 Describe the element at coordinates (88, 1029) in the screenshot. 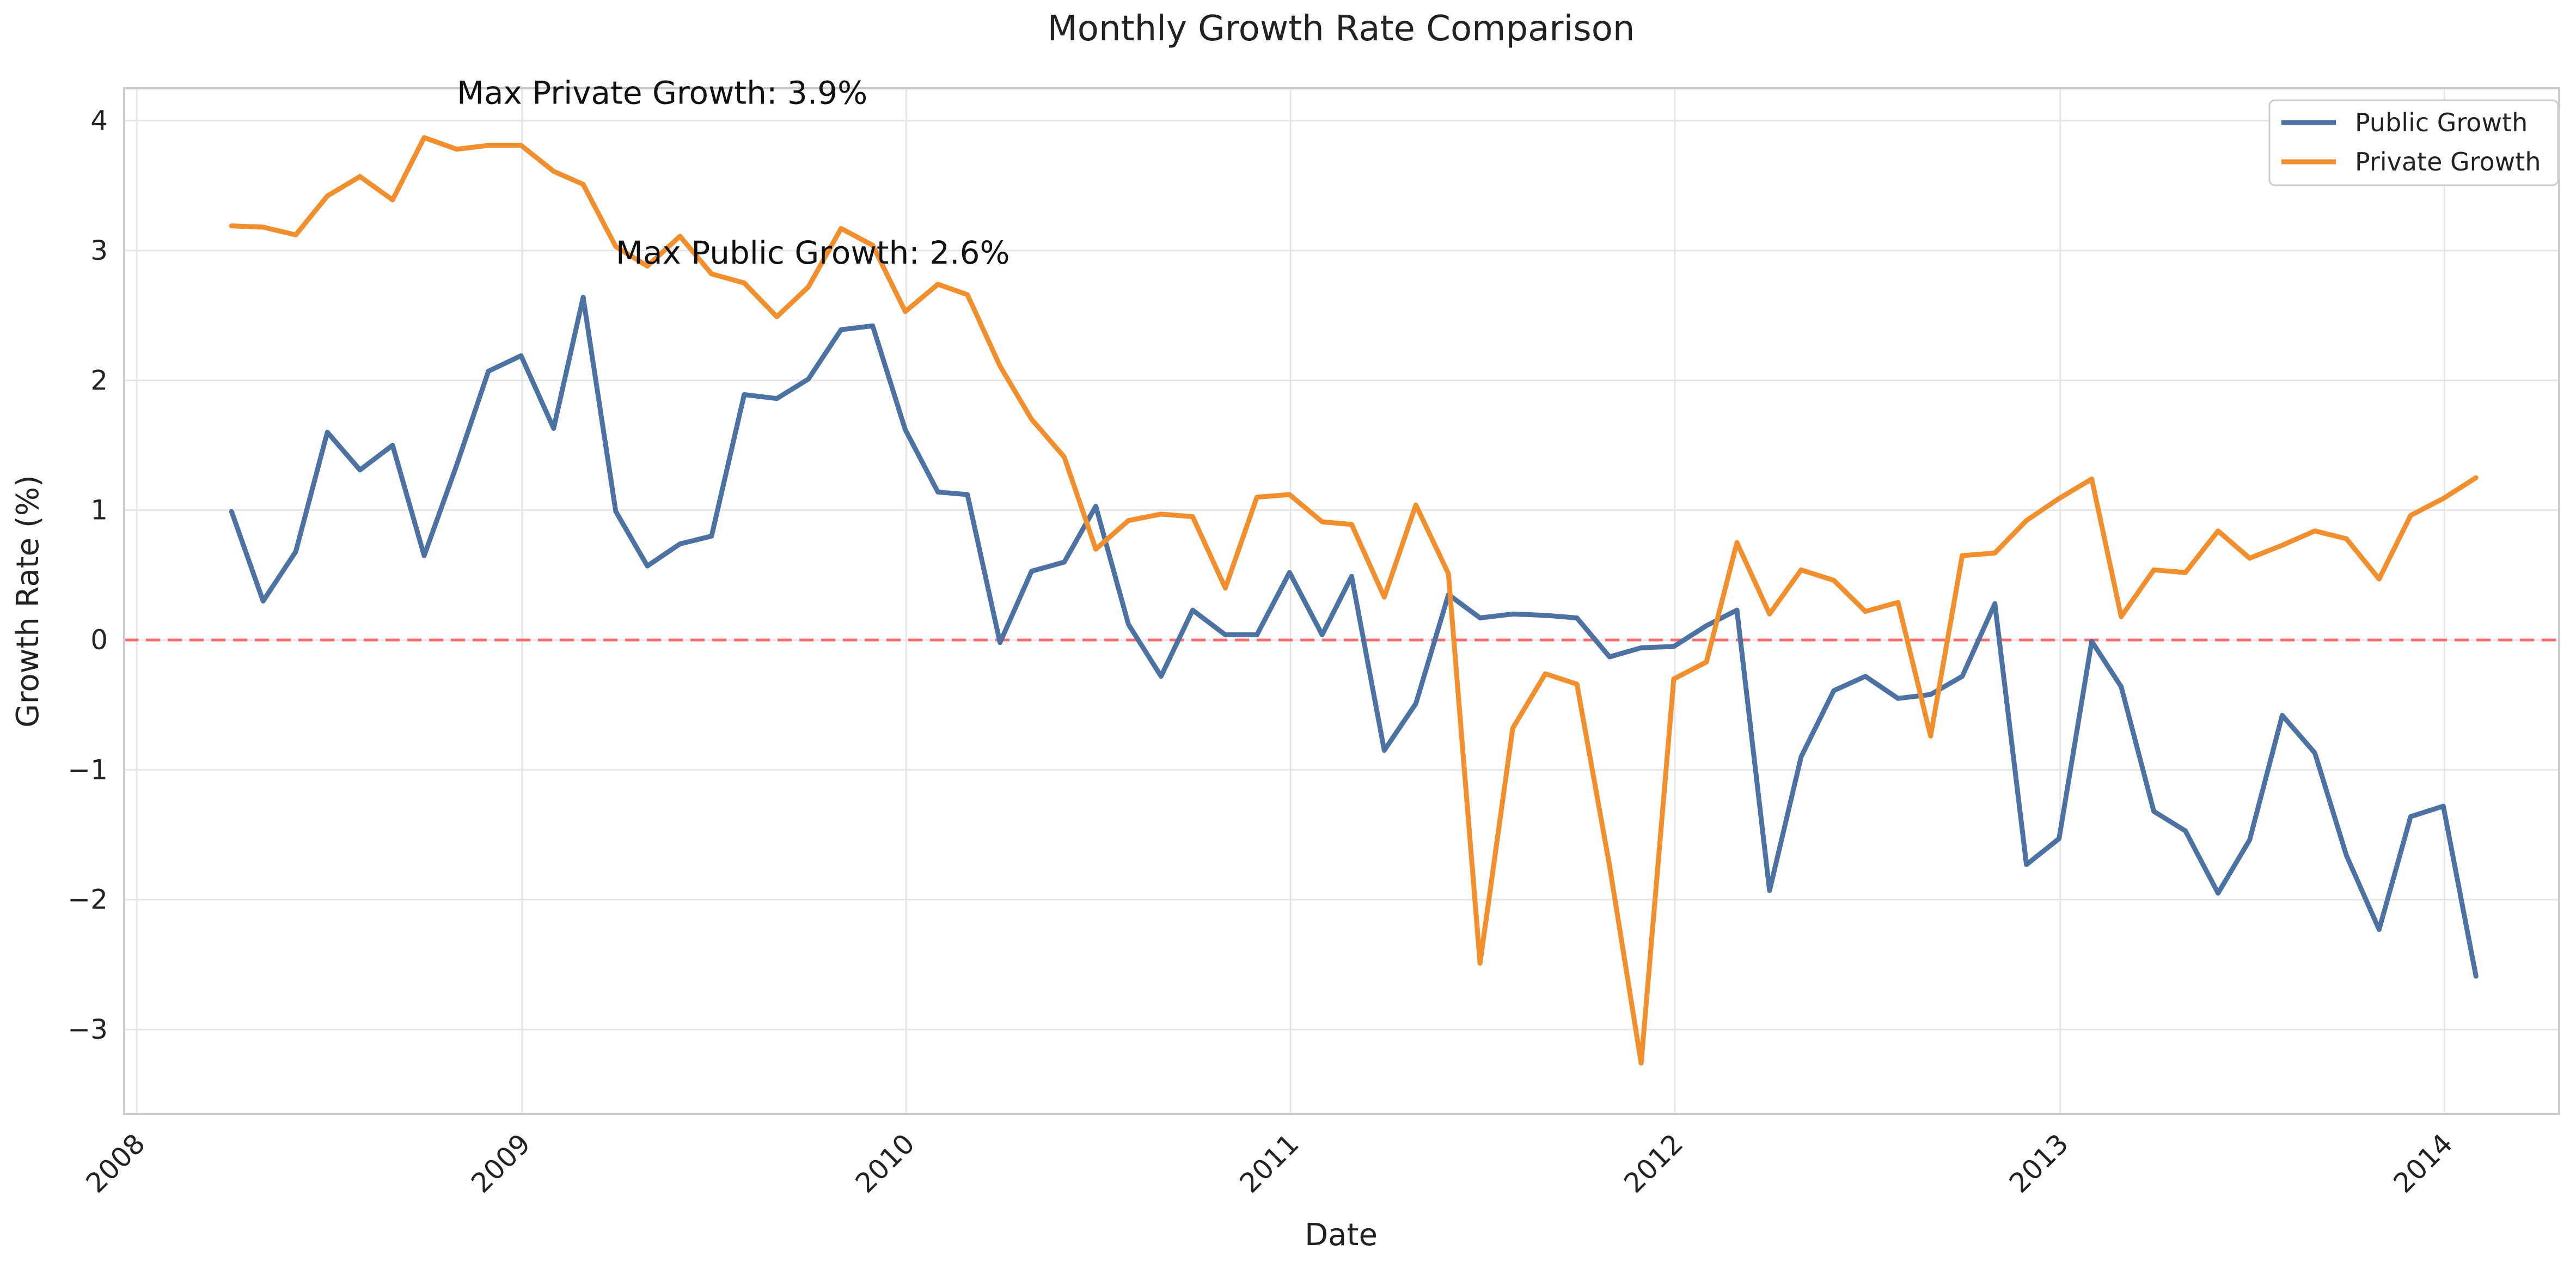

I see `y-tick-label: −3` at that location.